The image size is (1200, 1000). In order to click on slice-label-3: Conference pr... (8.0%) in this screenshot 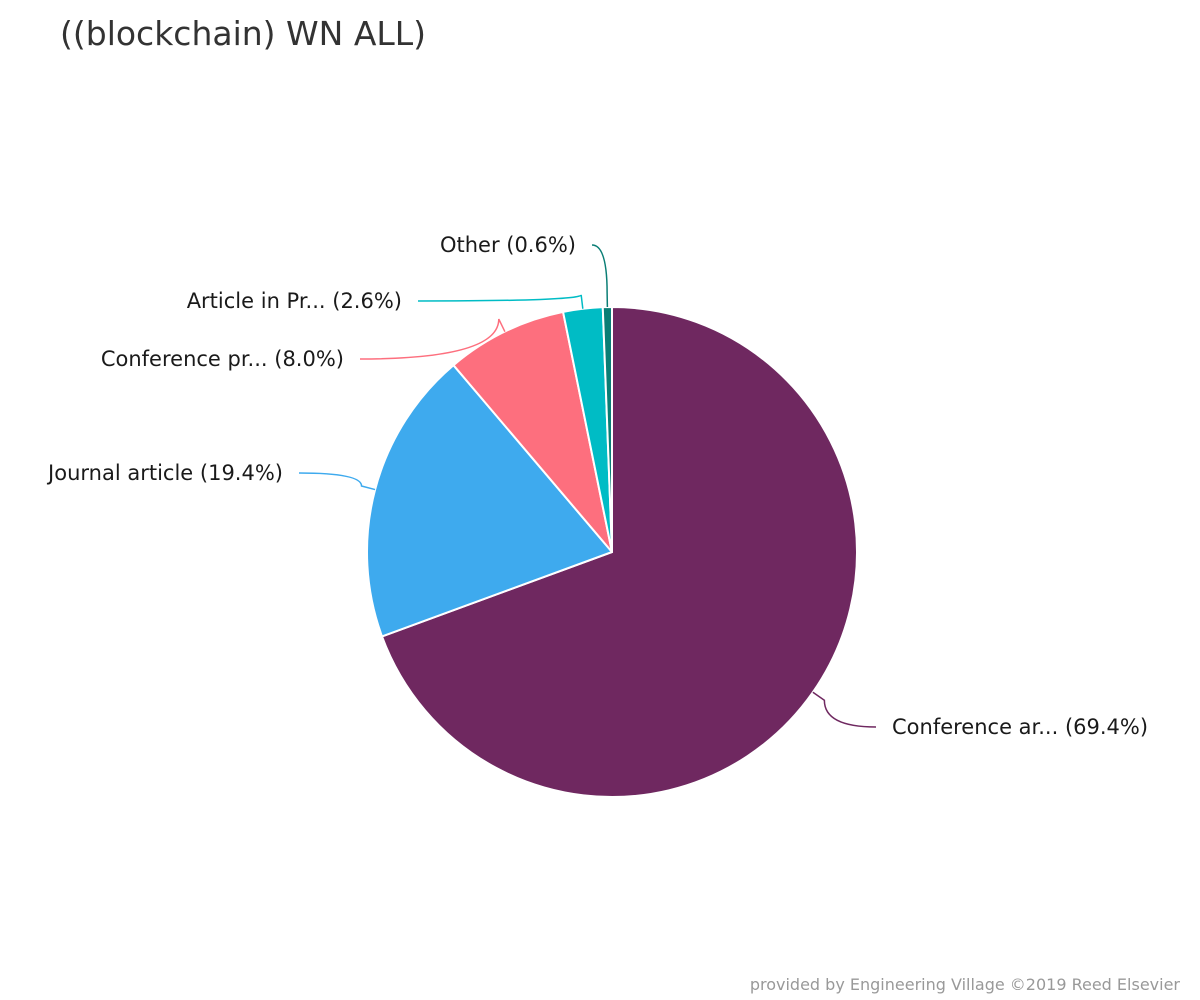, I will do `click(222, 359)`.